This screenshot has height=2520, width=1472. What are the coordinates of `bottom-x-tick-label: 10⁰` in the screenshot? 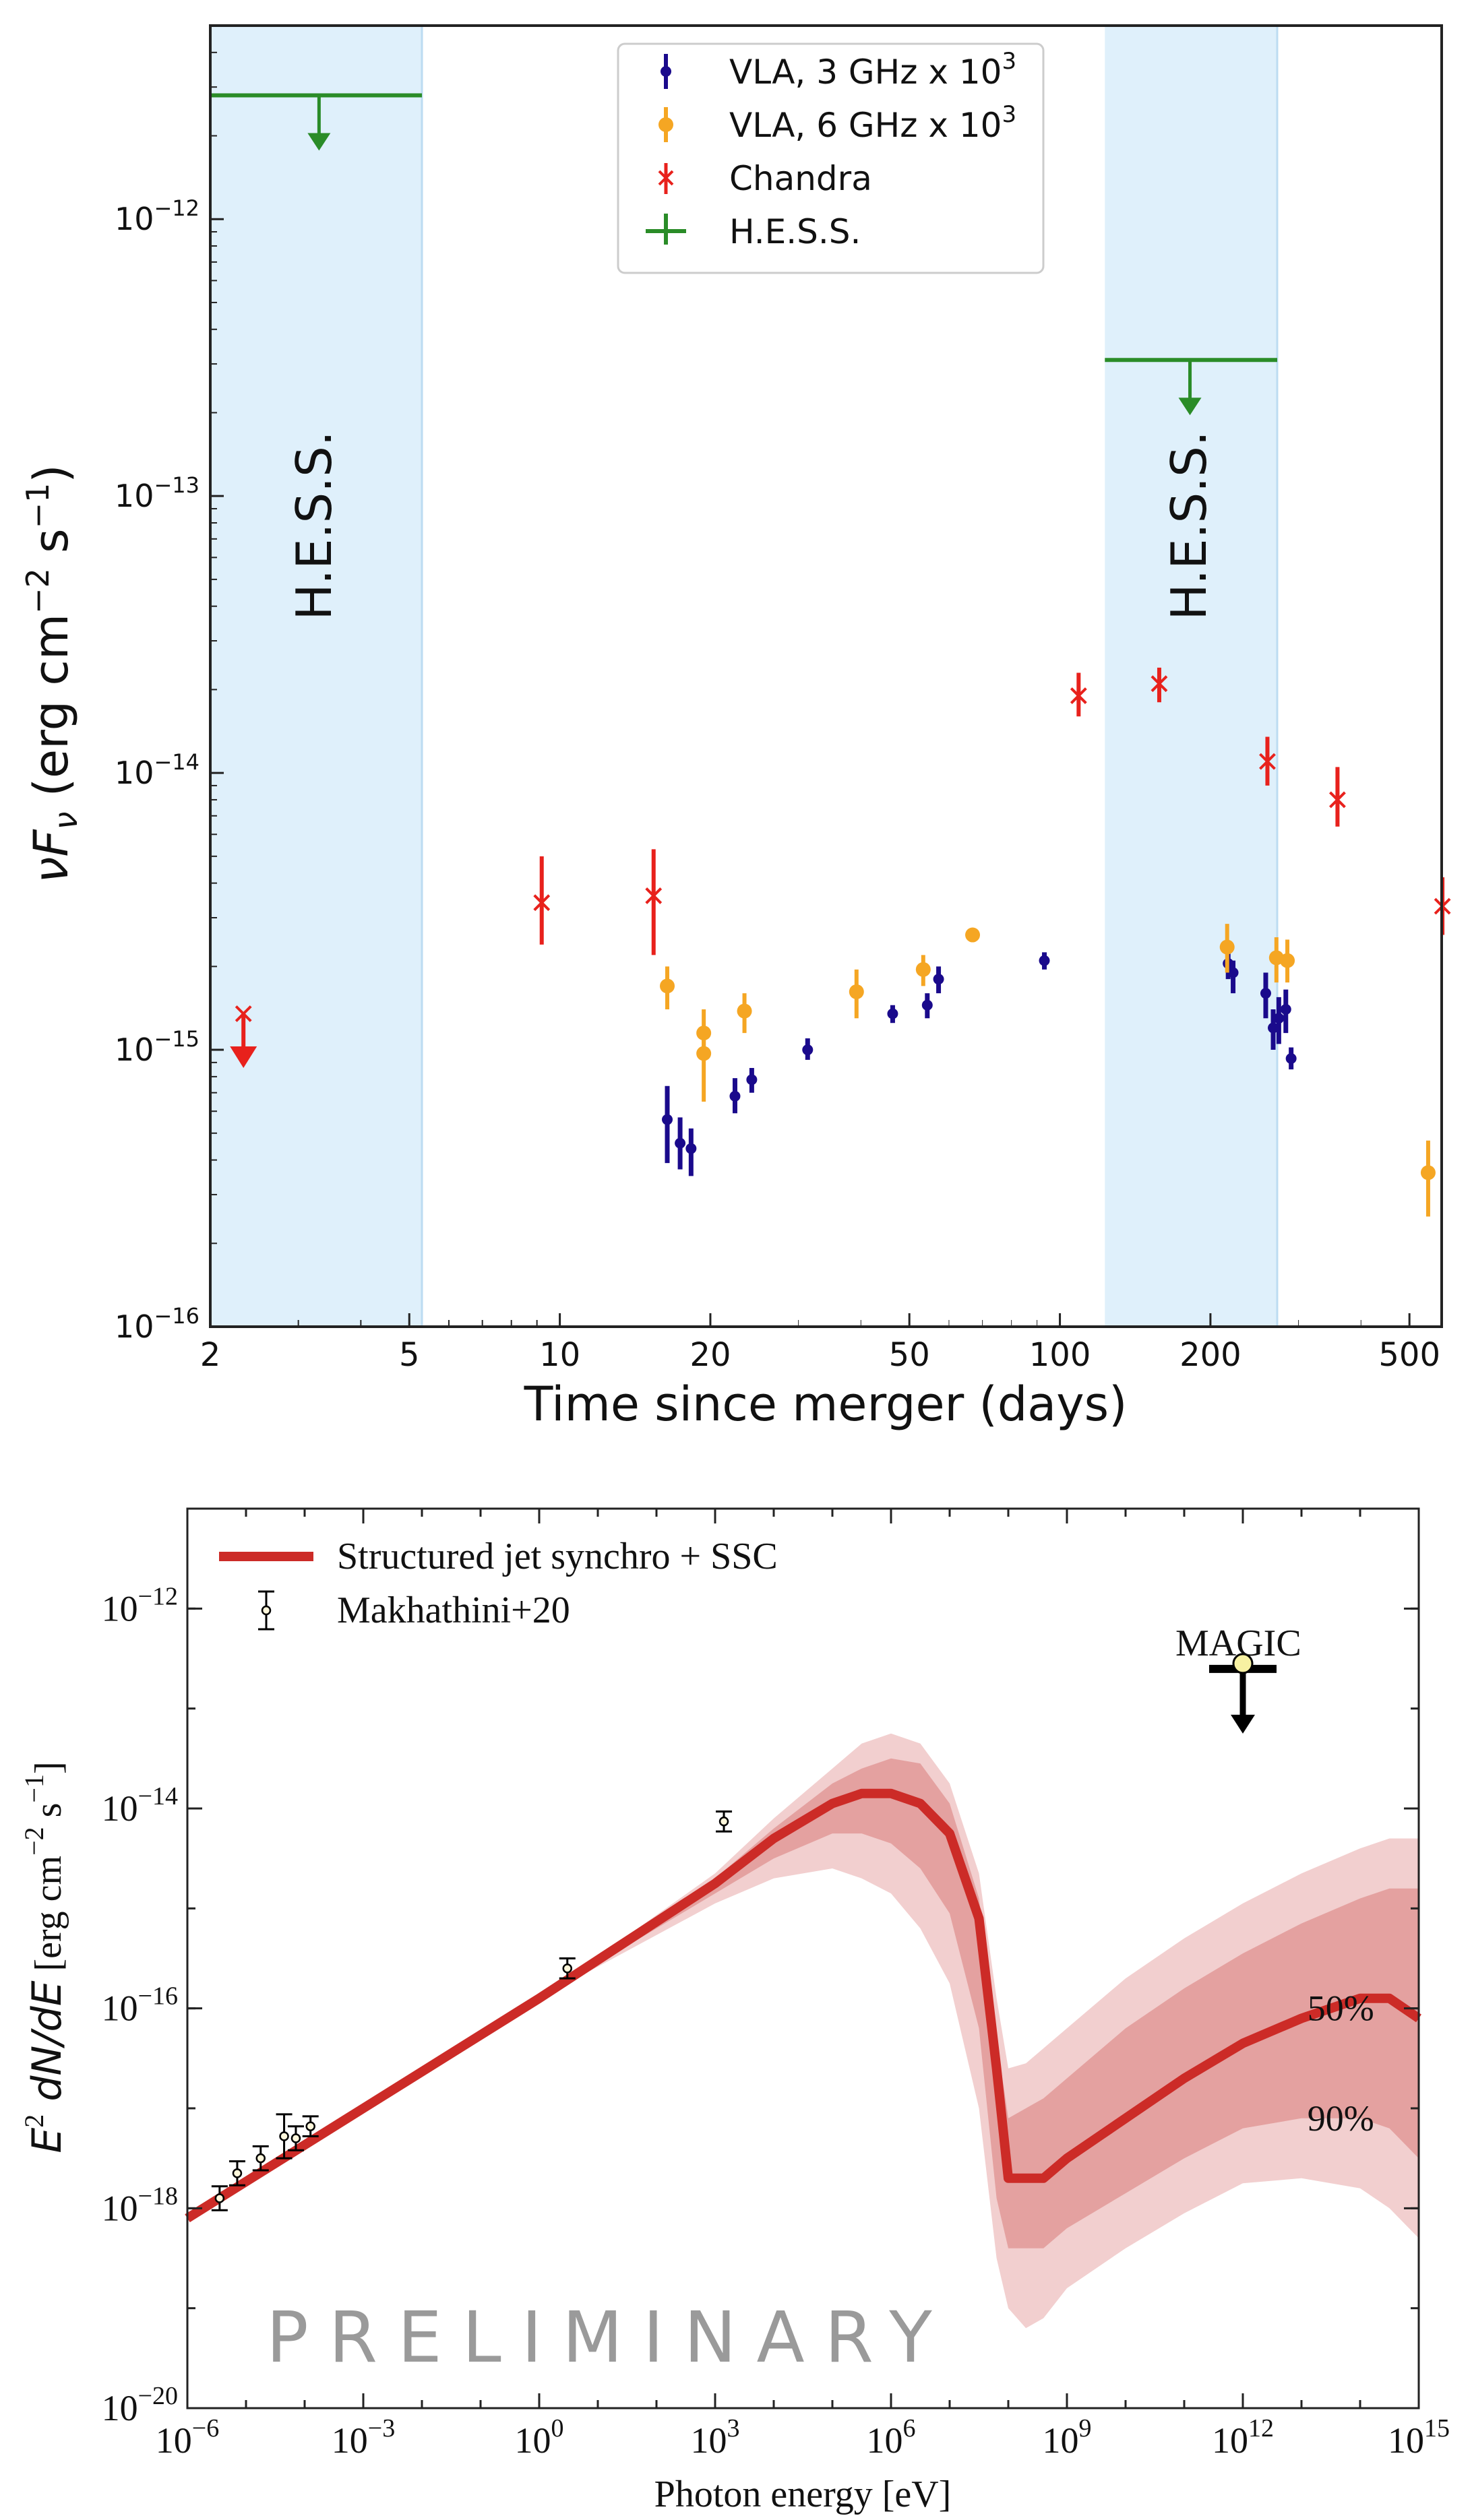 It's located at (540, 2437).